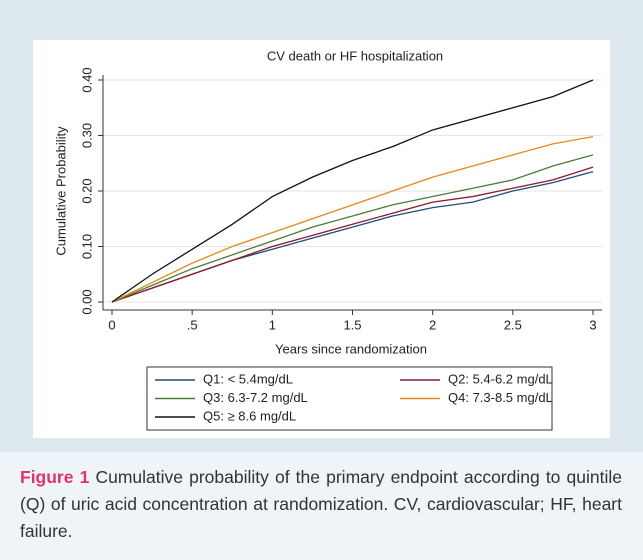 The height and width of the screenshot is (560, 643). Describe the element at coordinates (249, 415) in the screenshot. I see `legend-label: Q5: ≥ 8.6 mg/dL` at that location.